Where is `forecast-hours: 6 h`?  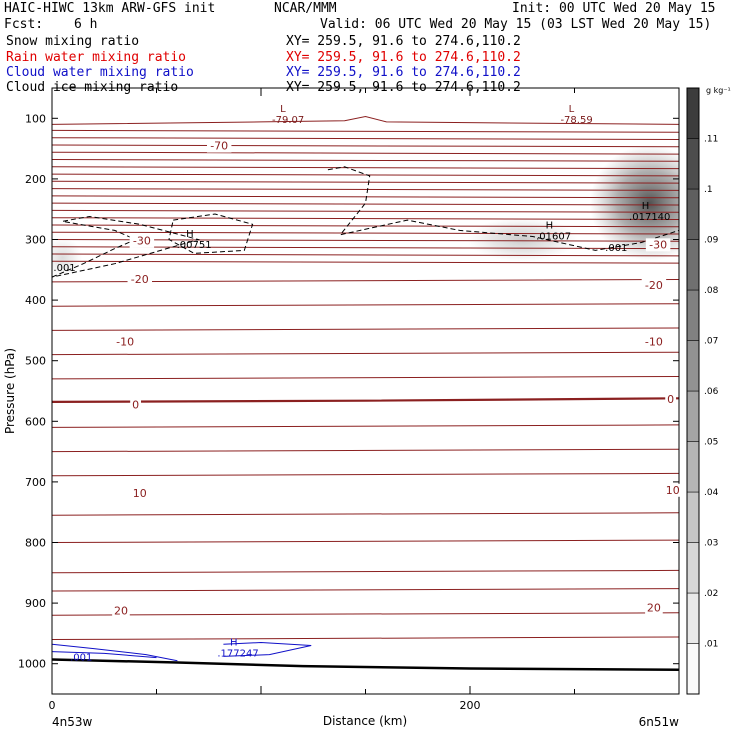
forecast-hours: 6 h is located at coordinates (86, 24).